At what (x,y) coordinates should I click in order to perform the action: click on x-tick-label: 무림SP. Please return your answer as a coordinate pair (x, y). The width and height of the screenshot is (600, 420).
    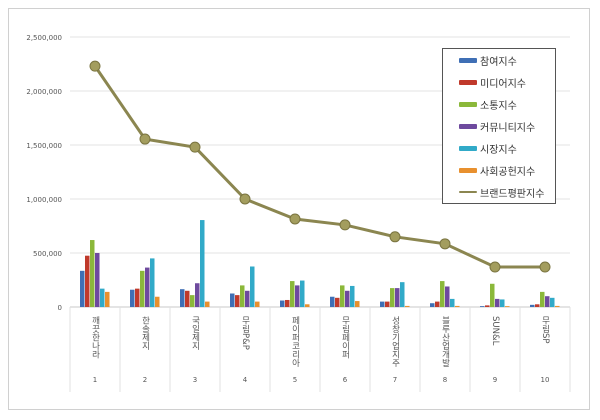
    Looking at the image, I should click on (545, 330).